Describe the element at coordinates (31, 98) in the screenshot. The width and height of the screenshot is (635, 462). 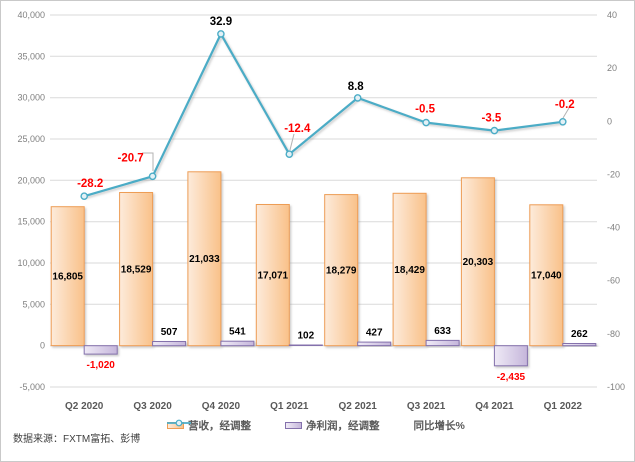
I see `left-axis-tick-label: 30,000` at that location.